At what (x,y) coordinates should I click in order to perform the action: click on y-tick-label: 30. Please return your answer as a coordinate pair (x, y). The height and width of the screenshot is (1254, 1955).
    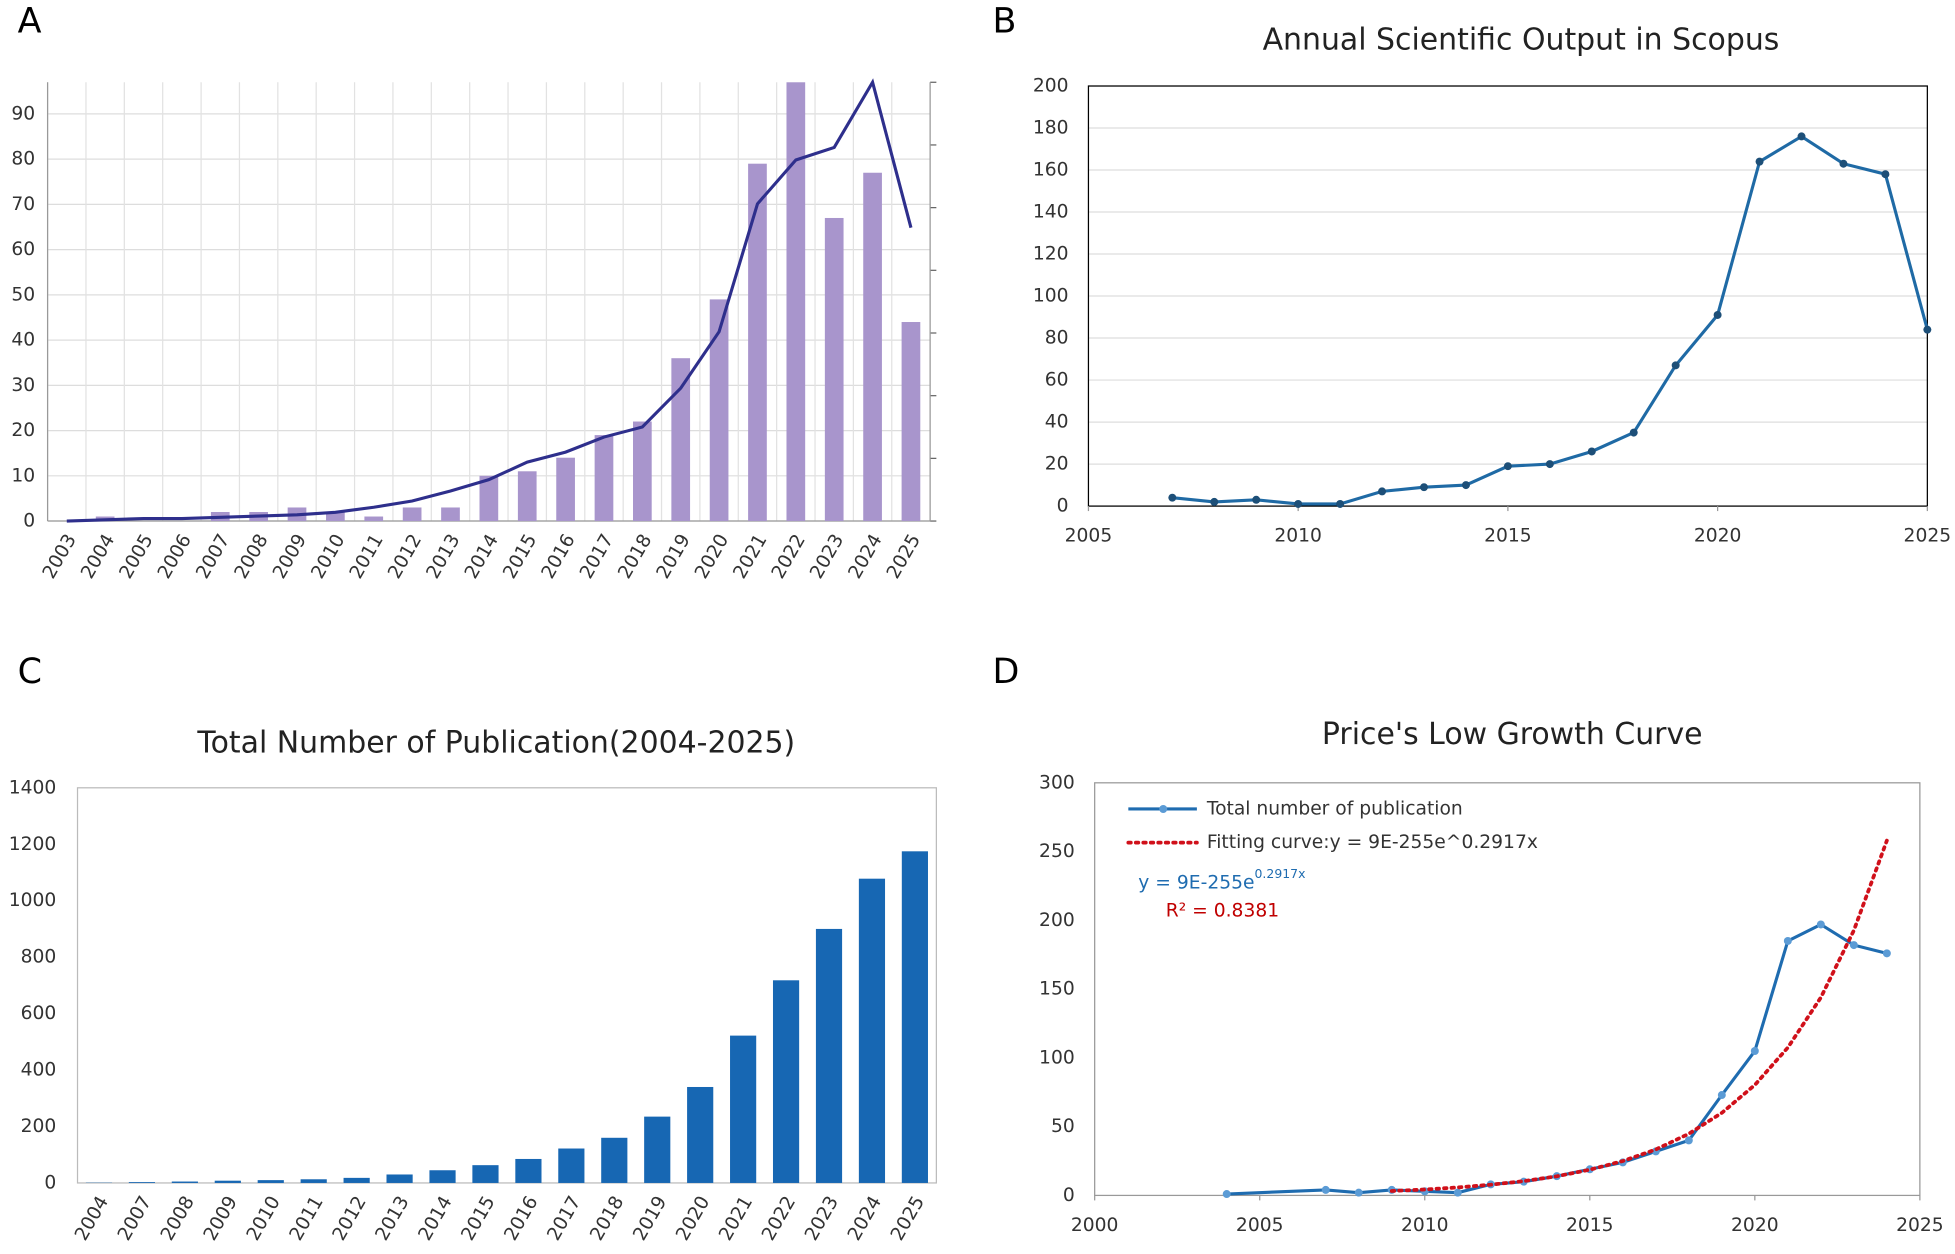
    Looking at the image, I should click on (23, 385).